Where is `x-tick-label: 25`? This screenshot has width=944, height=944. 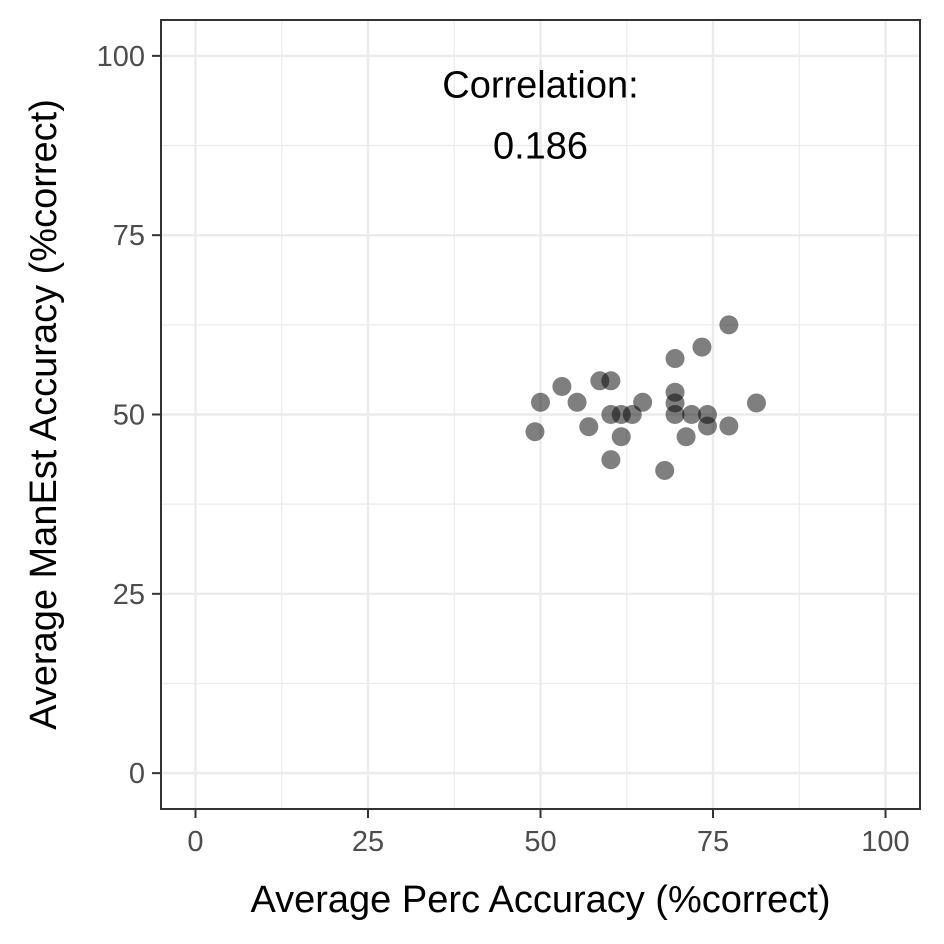
x-tick-label: 25 is located at coordinates (368, 842).